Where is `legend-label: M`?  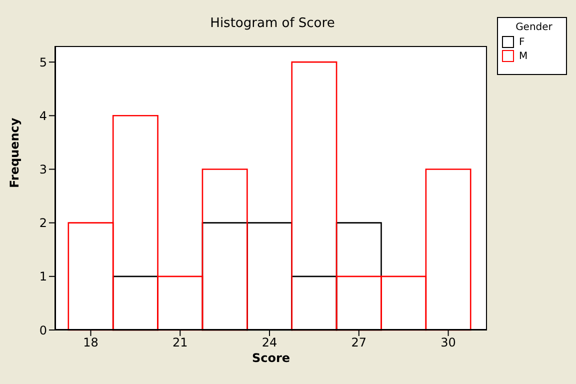 legend-label: M is located at coordinates (523, 56).